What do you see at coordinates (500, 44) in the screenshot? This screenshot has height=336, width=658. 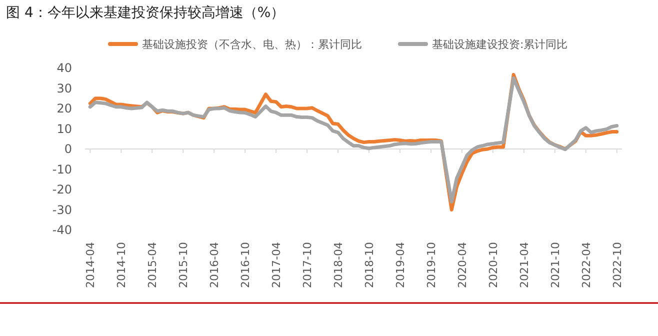 I see `legend-label: 基础设施建设投资:累计同比` at bounding box center [500, 44].